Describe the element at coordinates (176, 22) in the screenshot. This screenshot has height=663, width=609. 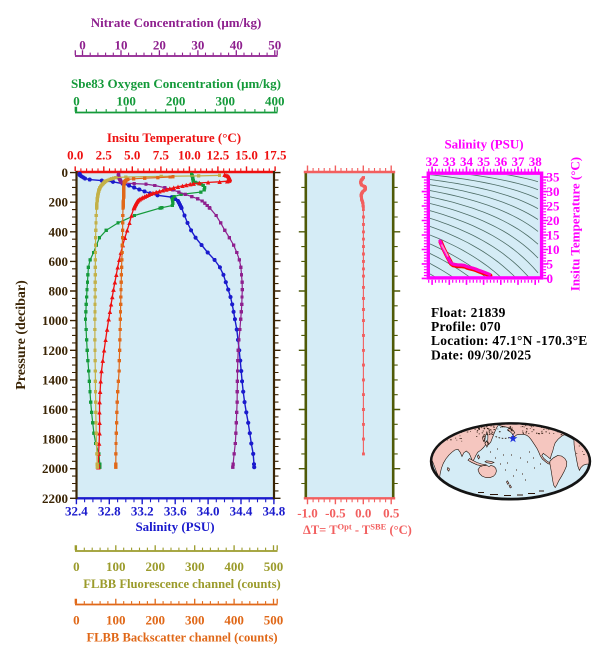
I see `svg-text: Nitrate Concentration (μm/kg)` at that location.